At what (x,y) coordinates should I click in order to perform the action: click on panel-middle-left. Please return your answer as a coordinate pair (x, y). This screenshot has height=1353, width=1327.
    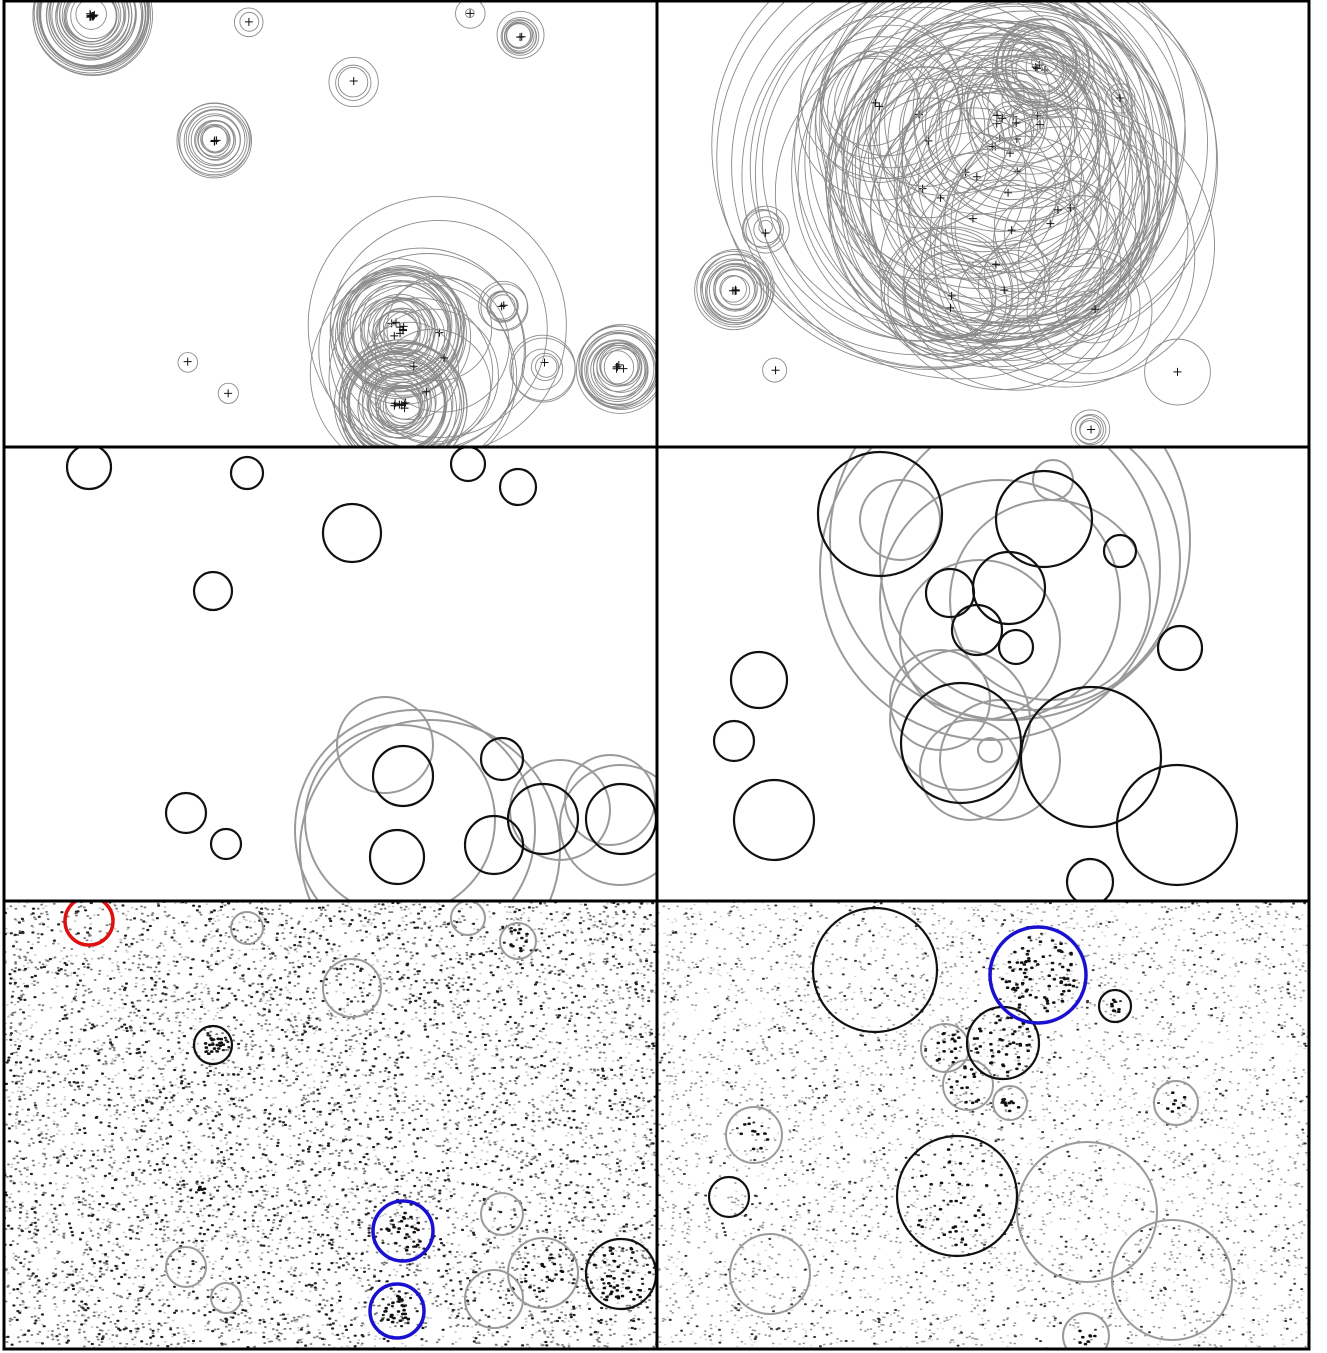
    Looking at the image, I should click on (361, 674).